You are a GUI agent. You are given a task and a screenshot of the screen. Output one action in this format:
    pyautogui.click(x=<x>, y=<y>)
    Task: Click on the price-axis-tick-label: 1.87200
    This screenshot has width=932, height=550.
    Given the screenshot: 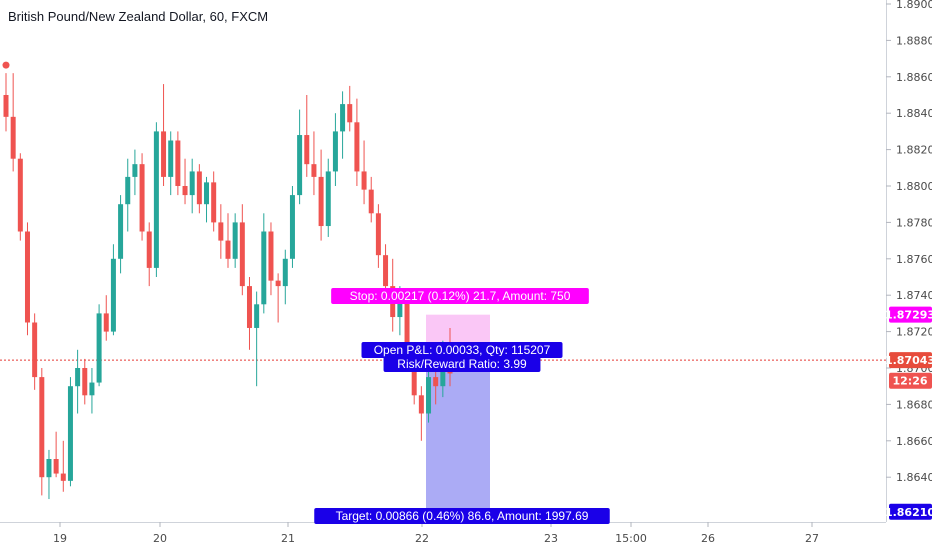 What is the action you would take?
    pyautogui.click(x=914, y=332)
    